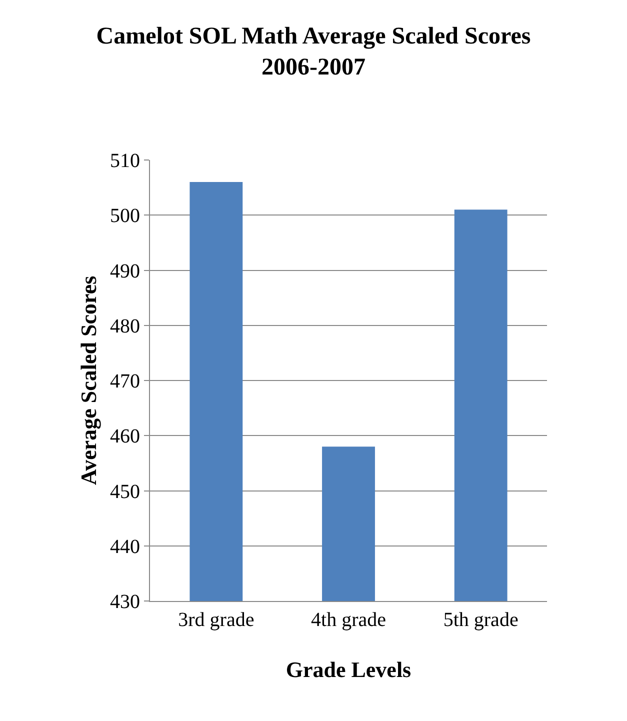 The height and width of the screenshot is (721, 627). Describe the element at coordinates (313, 51) in the screenshot. I see `chart-title: Camelot SOL Math Average Scaled Scores 2006-2007` at that location.